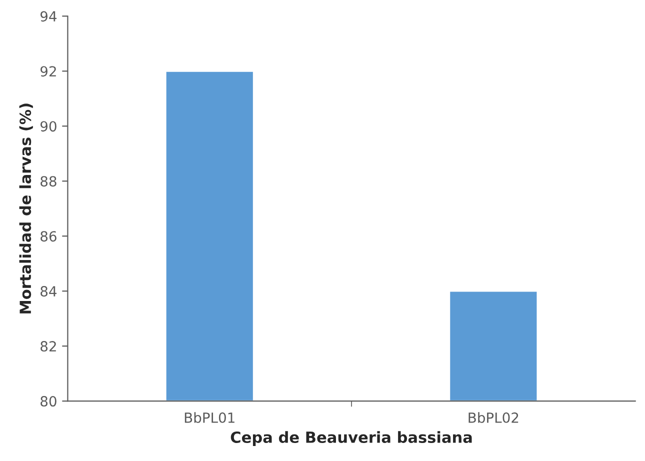  Describe the element at coordinates (26, 209) in the screenshot. I see `y-axis-title: Mortalidad de larvas (%)` at that location.